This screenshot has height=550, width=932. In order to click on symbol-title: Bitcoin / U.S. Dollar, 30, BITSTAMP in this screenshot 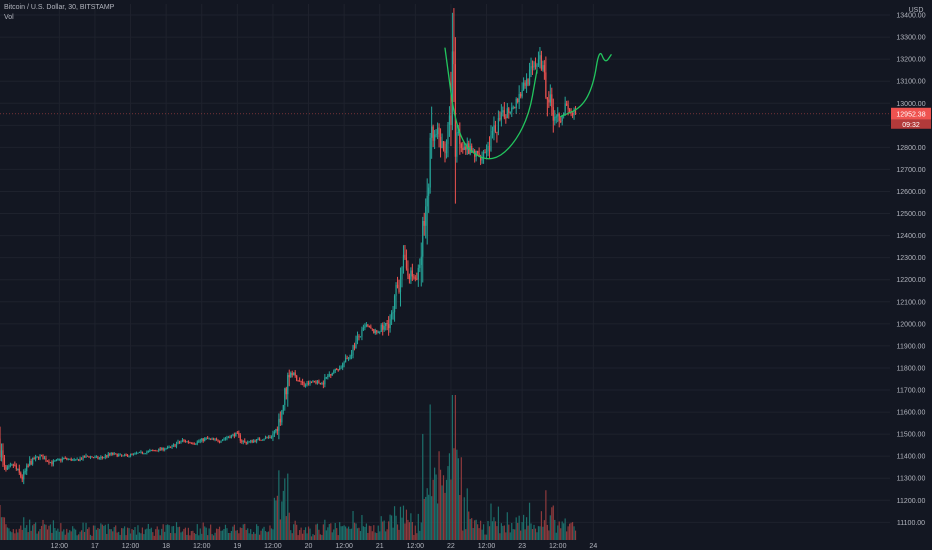, I will do `click(59, 7)`.